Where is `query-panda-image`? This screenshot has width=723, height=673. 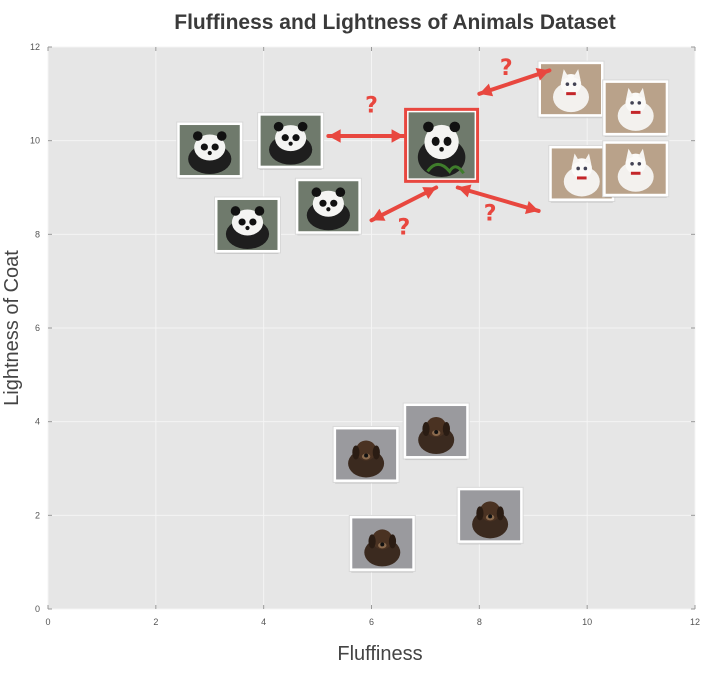 query-panda-image is located at coordinates (442, 145).